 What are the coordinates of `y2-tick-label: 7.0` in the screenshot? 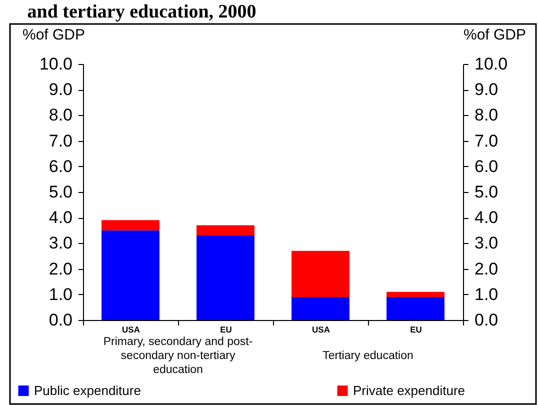 It's located at (486, 140).